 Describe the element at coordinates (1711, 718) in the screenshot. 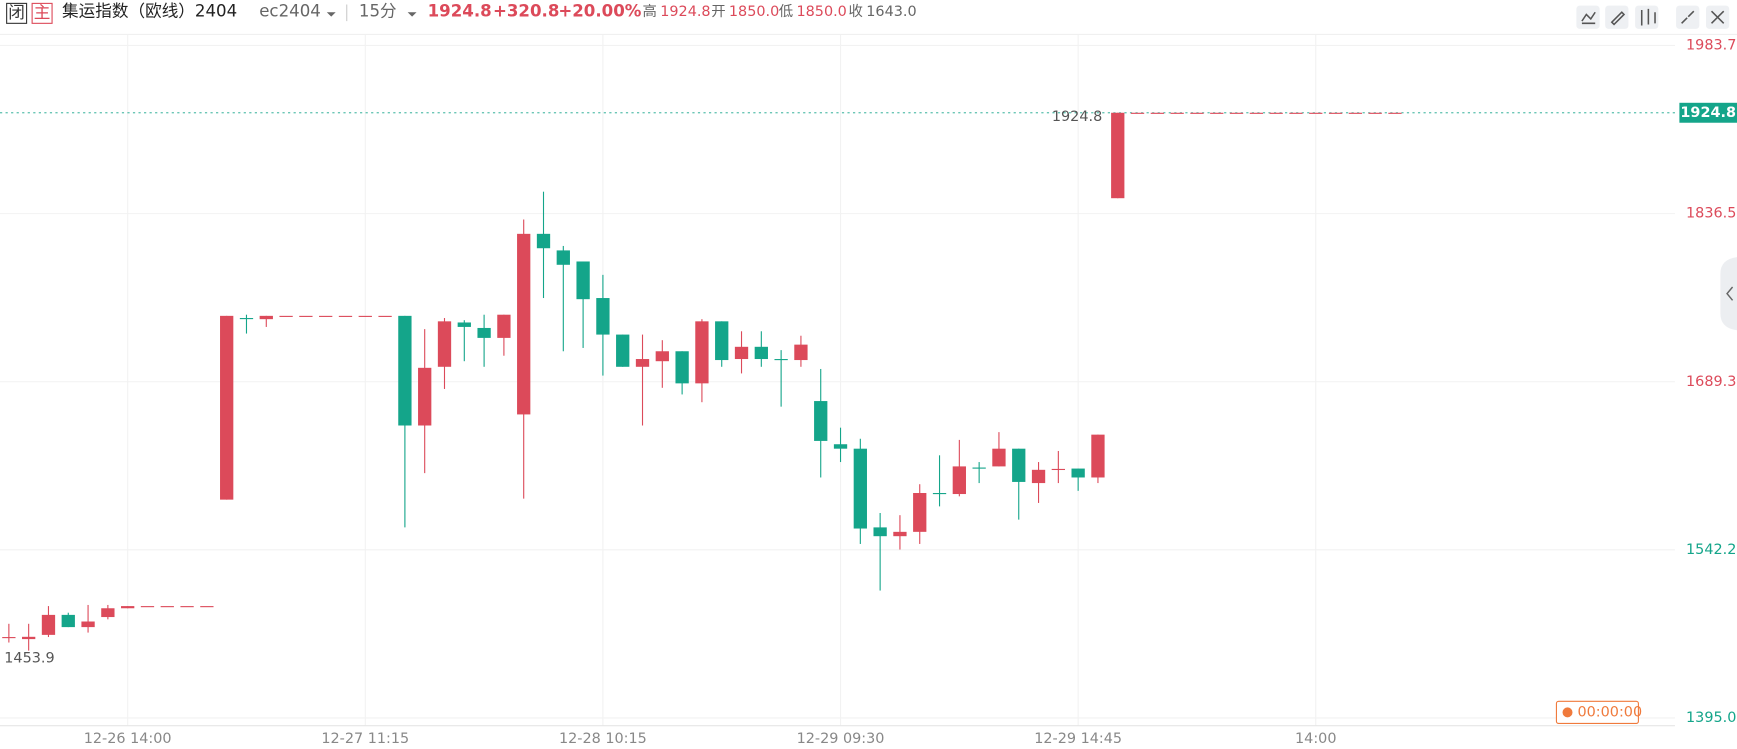

I see `y-tick-label: 1395.0` at that location.